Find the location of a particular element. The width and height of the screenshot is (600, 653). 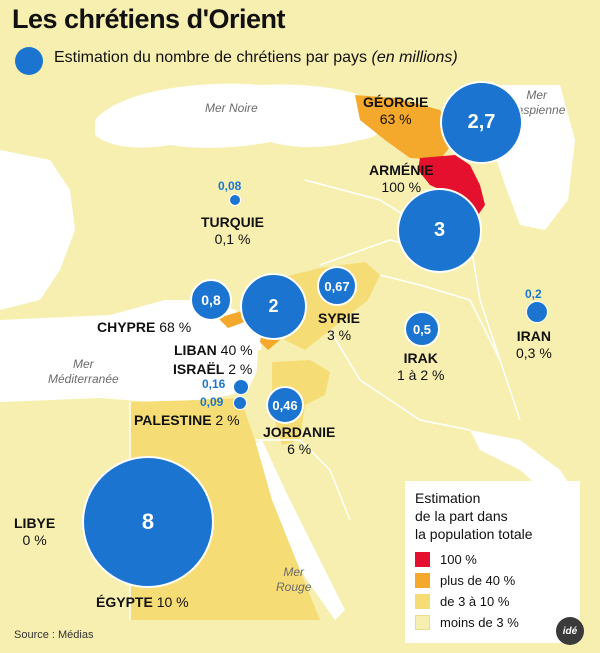

jordan-name: JORDANIE is located at coordinates (299, 432).